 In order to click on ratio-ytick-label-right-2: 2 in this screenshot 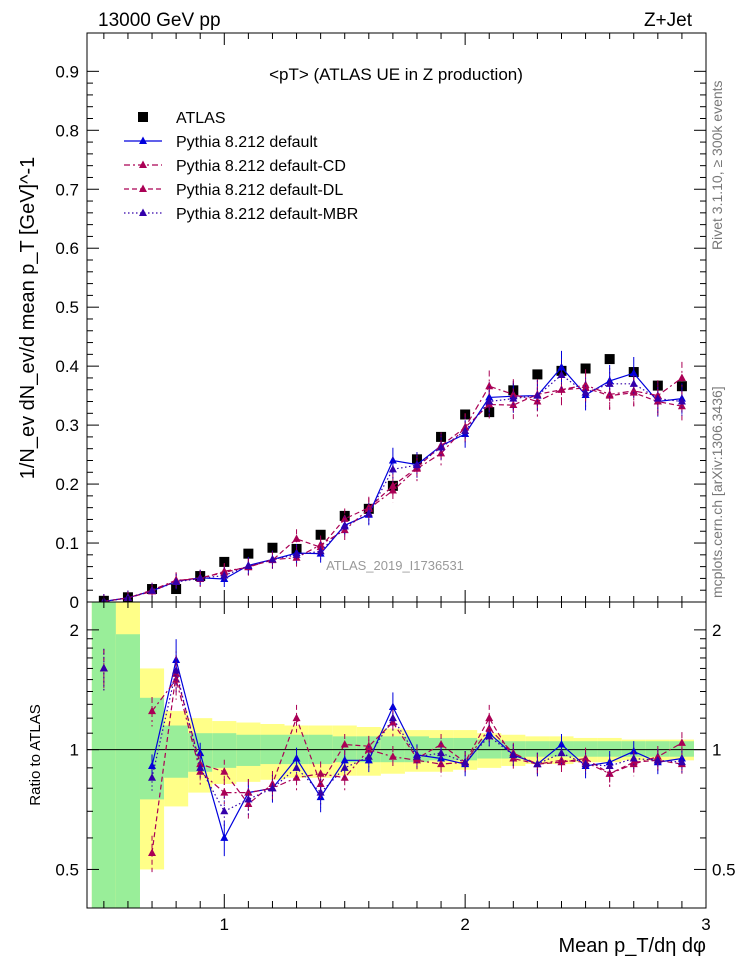, I will do `click(716, 630)`.